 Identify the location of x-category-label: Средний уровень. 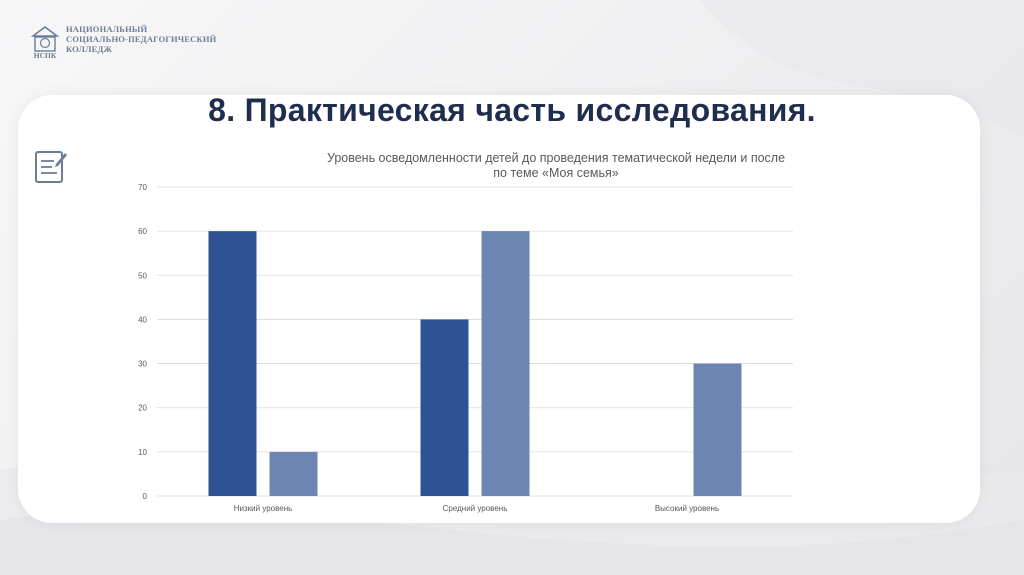
(475, 508).